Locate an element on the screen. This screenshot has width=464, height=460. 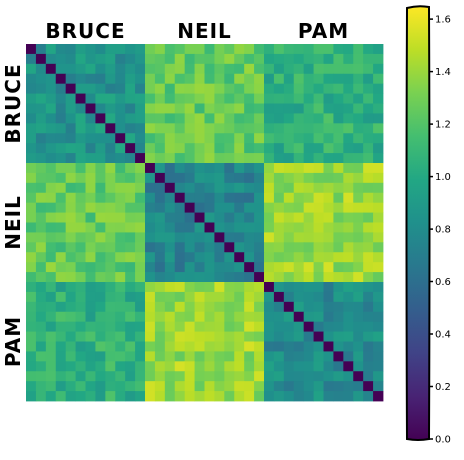
colorbar-tick-label: 0.4 is located at coordinates (443, 335).